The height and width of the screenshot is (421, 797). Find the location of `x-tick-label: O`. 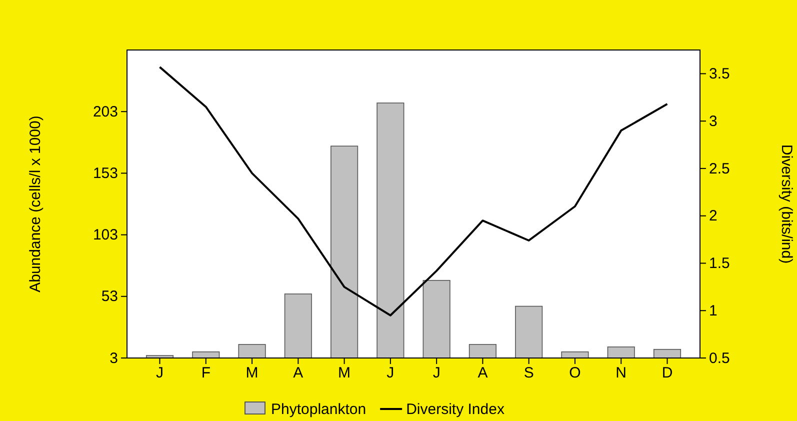

x-tick-label: O is located at coordinates (575, 373).